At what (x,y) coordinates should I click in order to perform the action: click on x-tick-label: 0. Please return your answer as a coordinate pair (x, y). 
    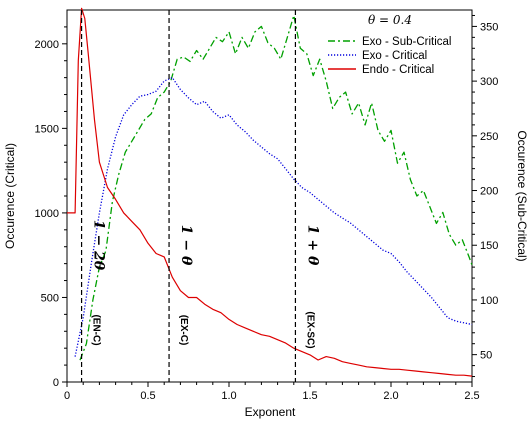
    Looking at the image, I should click on (67, 396).